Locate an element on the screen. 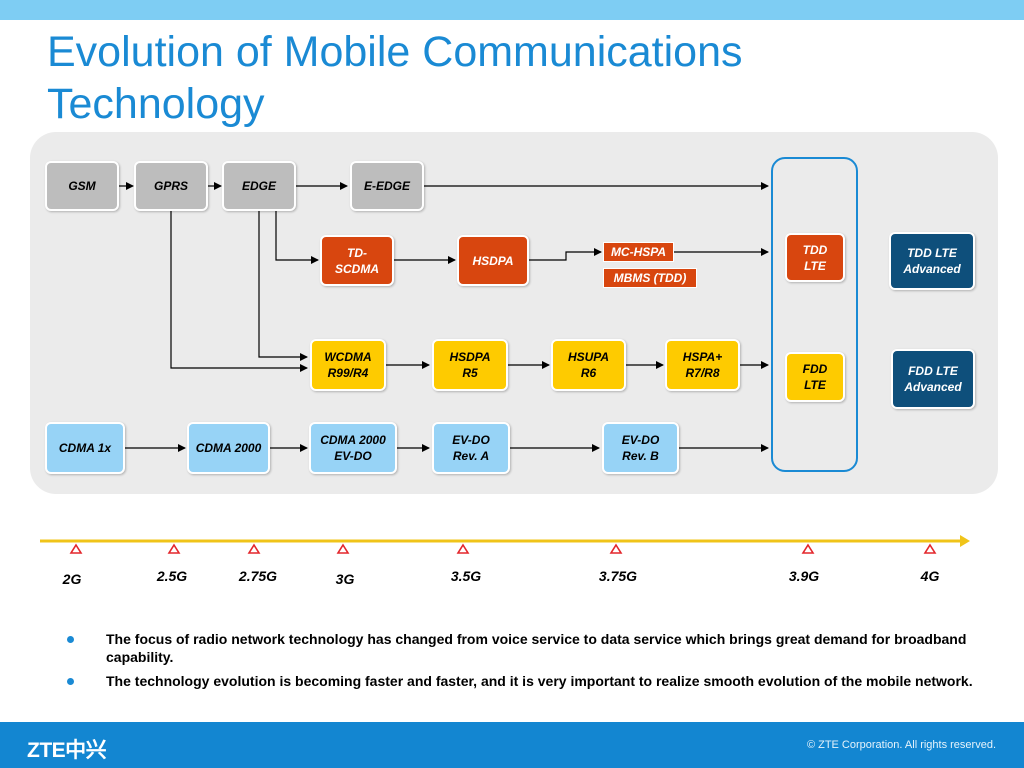 This screenshot has width=1024, height=768. node-wcdma-label-1: WCDMA is located at coordinates (348, 357).